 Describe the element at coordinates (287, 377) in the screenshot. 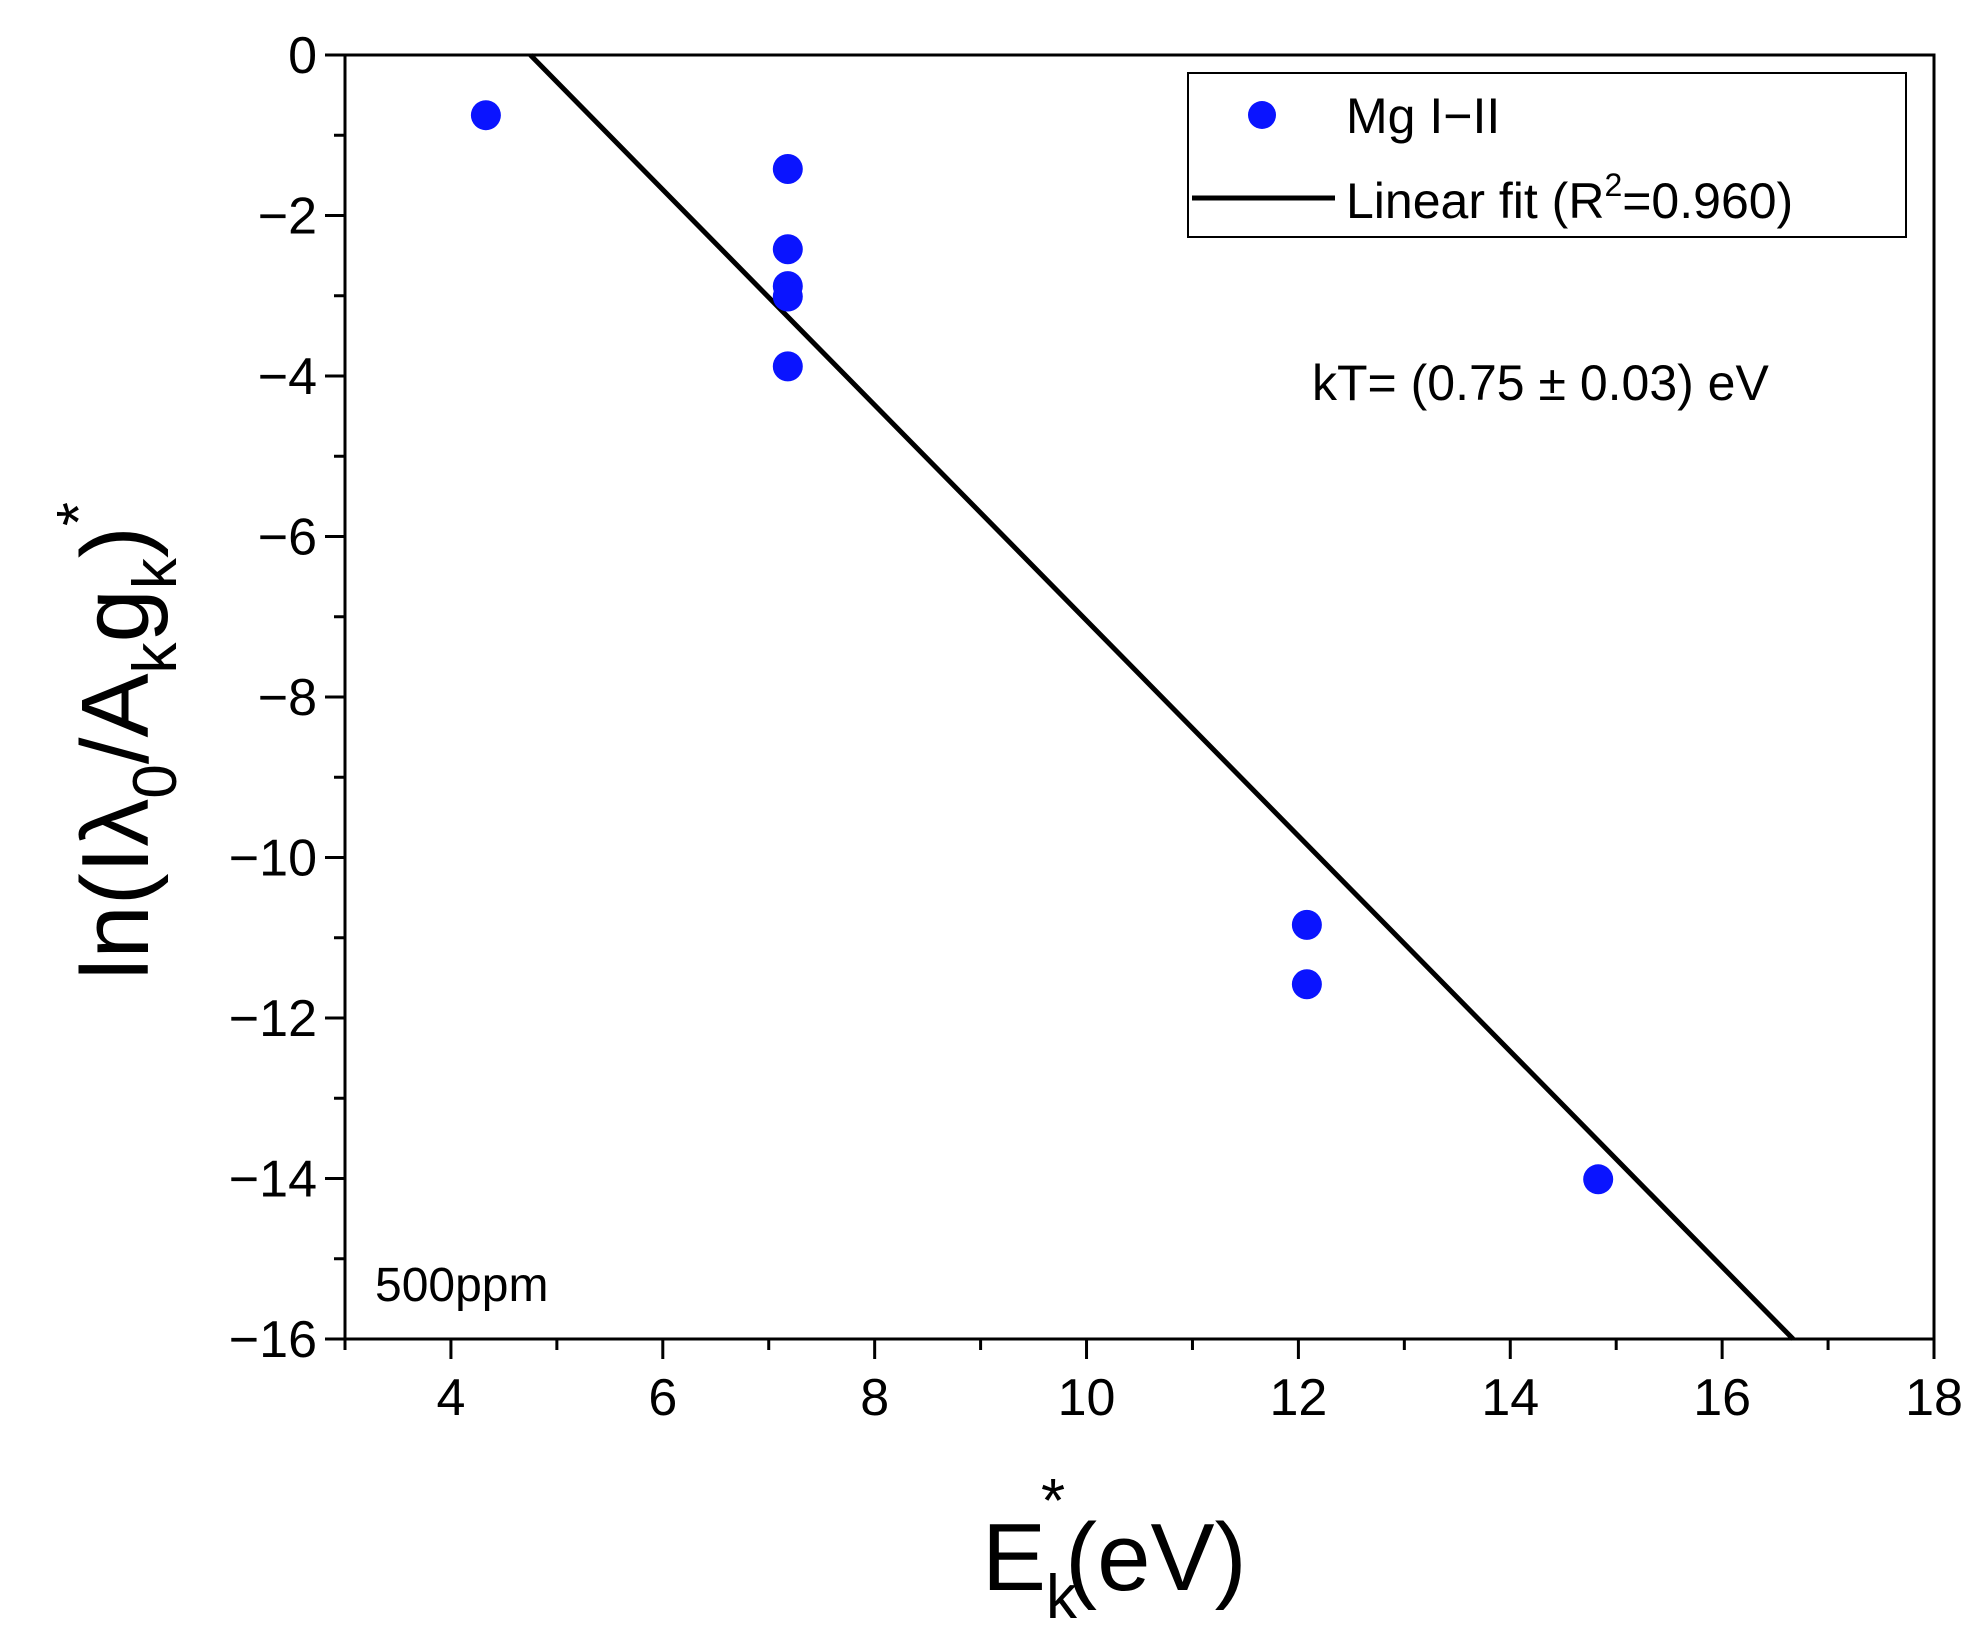

I see `y-tick-label: −4` at that location.